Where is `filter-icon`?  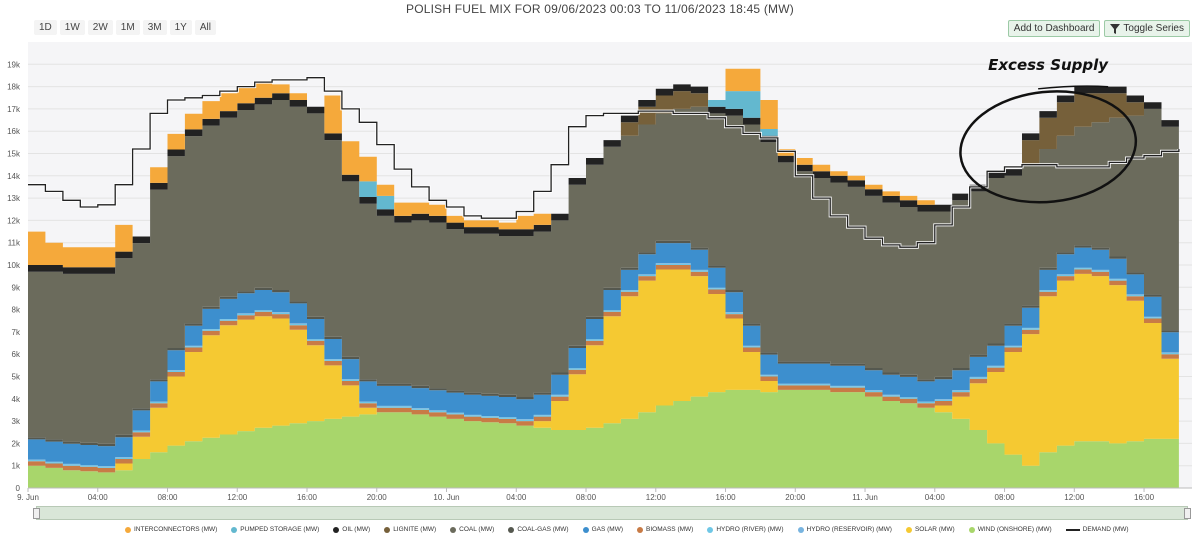
filter-icon is located at coordinates (1115, 28).